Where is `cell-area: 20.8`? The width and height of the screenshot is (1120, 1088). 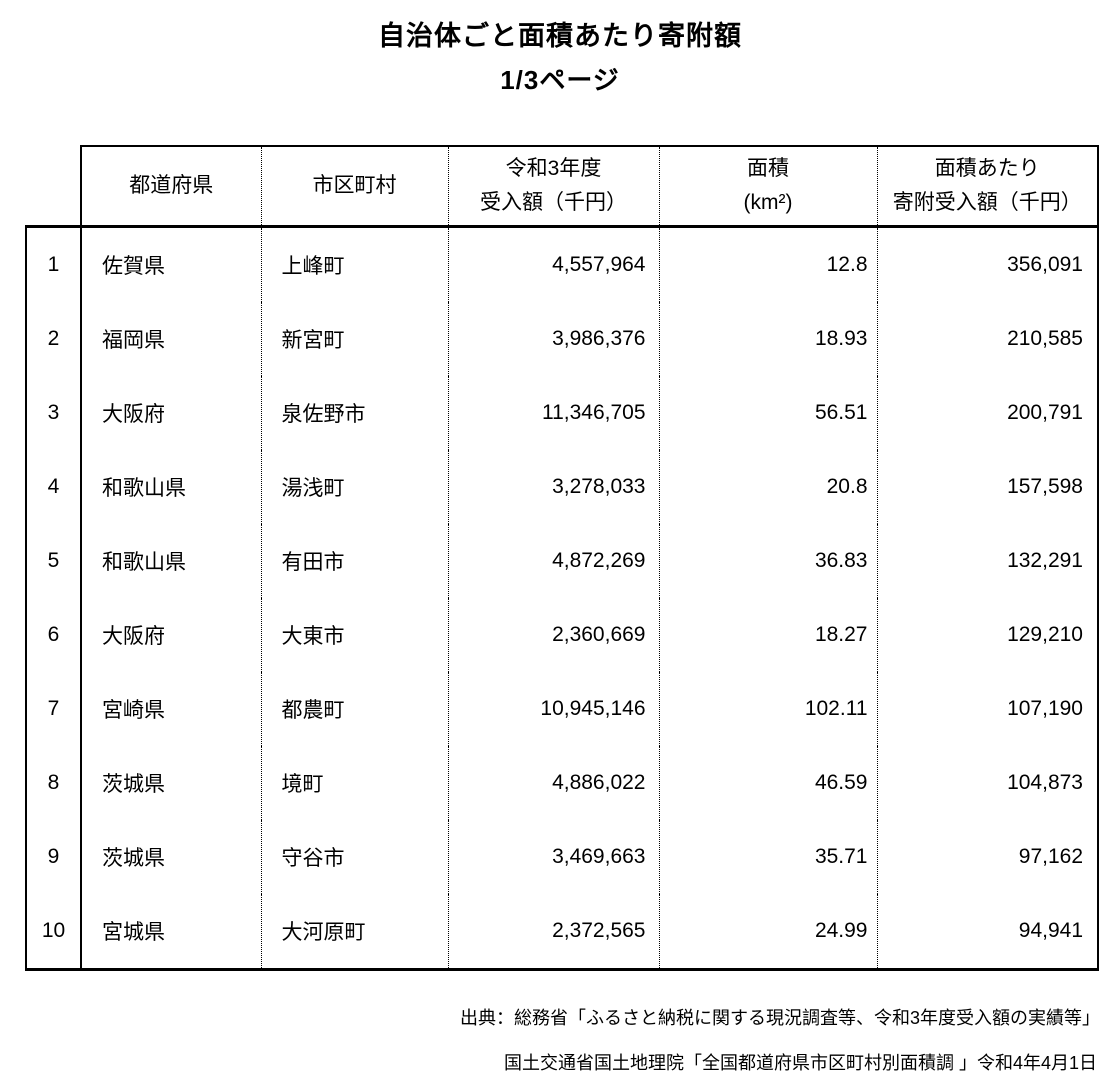
cell-area: 20.8 is located at coordinates (768, 487).